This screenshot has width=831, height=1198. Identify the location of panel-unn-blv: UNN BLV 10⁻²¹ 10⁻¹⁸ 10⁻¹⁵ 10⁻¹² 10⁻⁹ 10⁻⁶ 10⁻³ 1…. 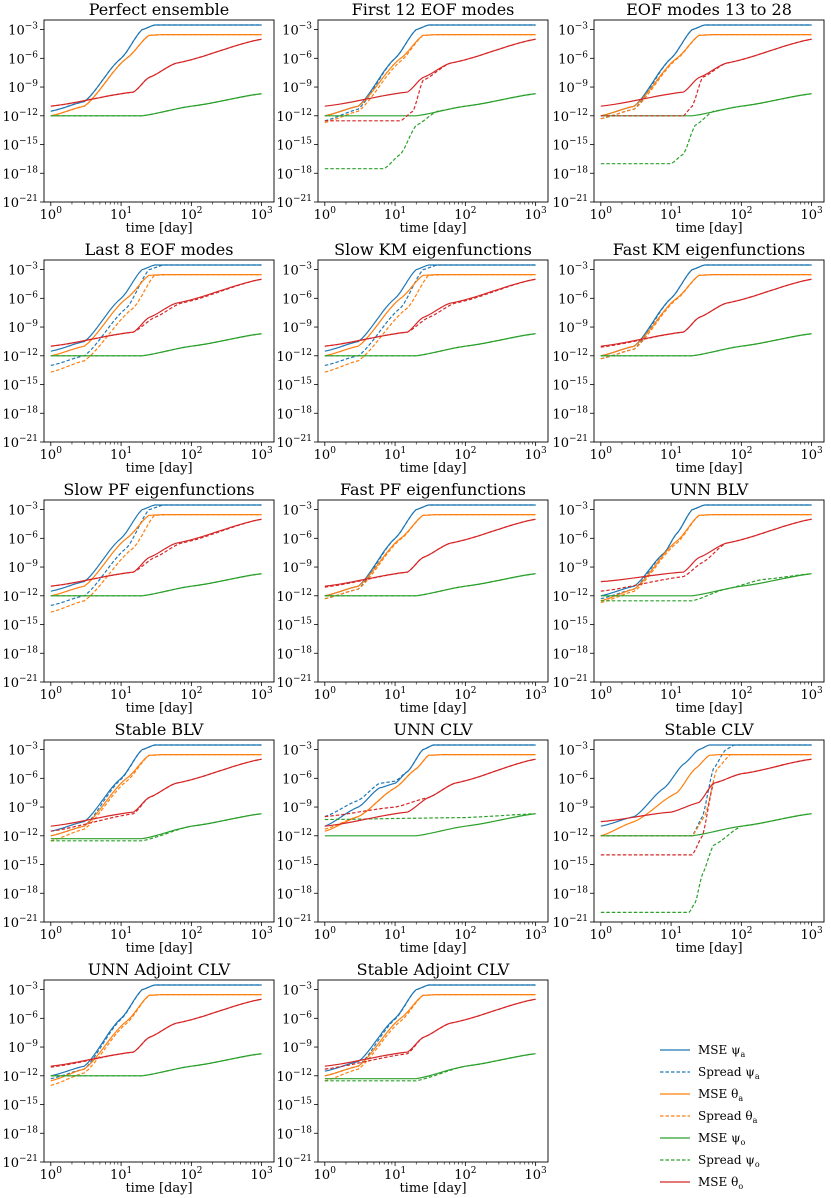
(688, 598).